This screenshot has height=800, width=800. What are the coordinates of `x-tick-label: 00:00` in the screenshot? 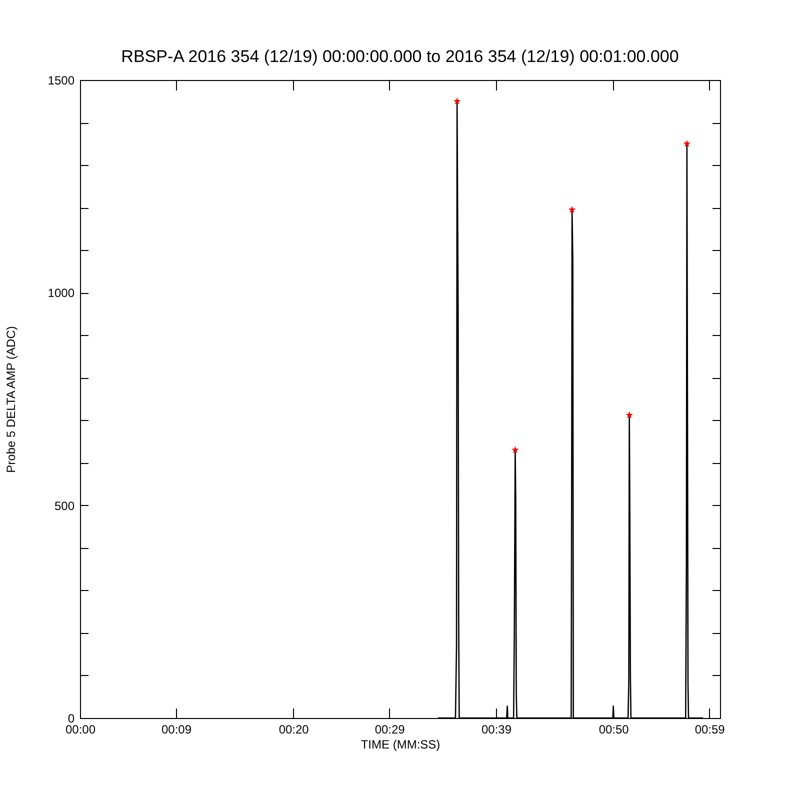 It's located at (80, 729).